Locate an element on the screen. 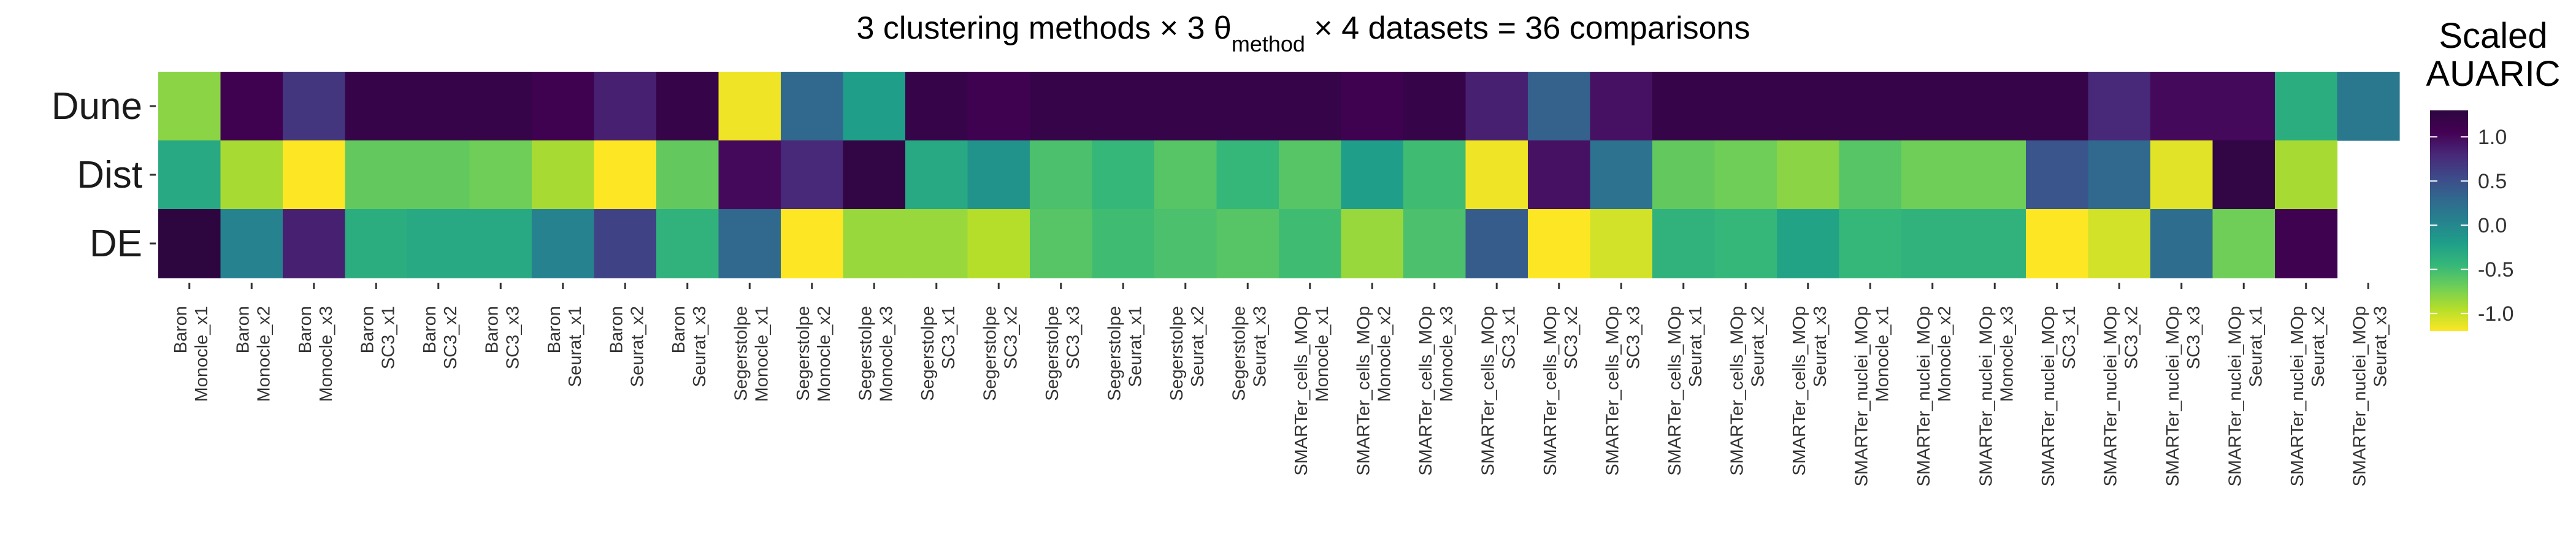 This screenshot has width=2576, height=555. legend-ticks: 1.0 0.5 0.0 -0.5 -1.0 is located at coordinates (2472, 226).